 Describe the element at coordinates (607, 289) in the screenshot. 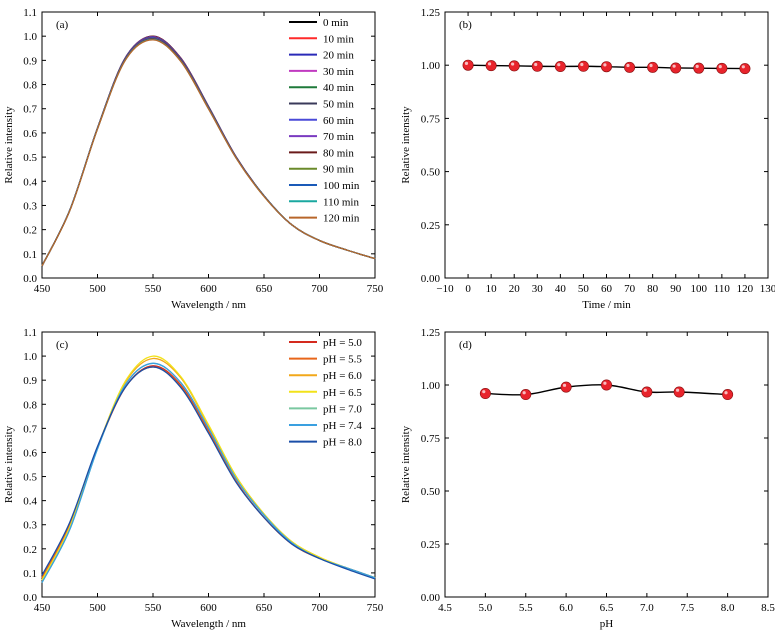

I see `x-tick-label: 60` at that location.